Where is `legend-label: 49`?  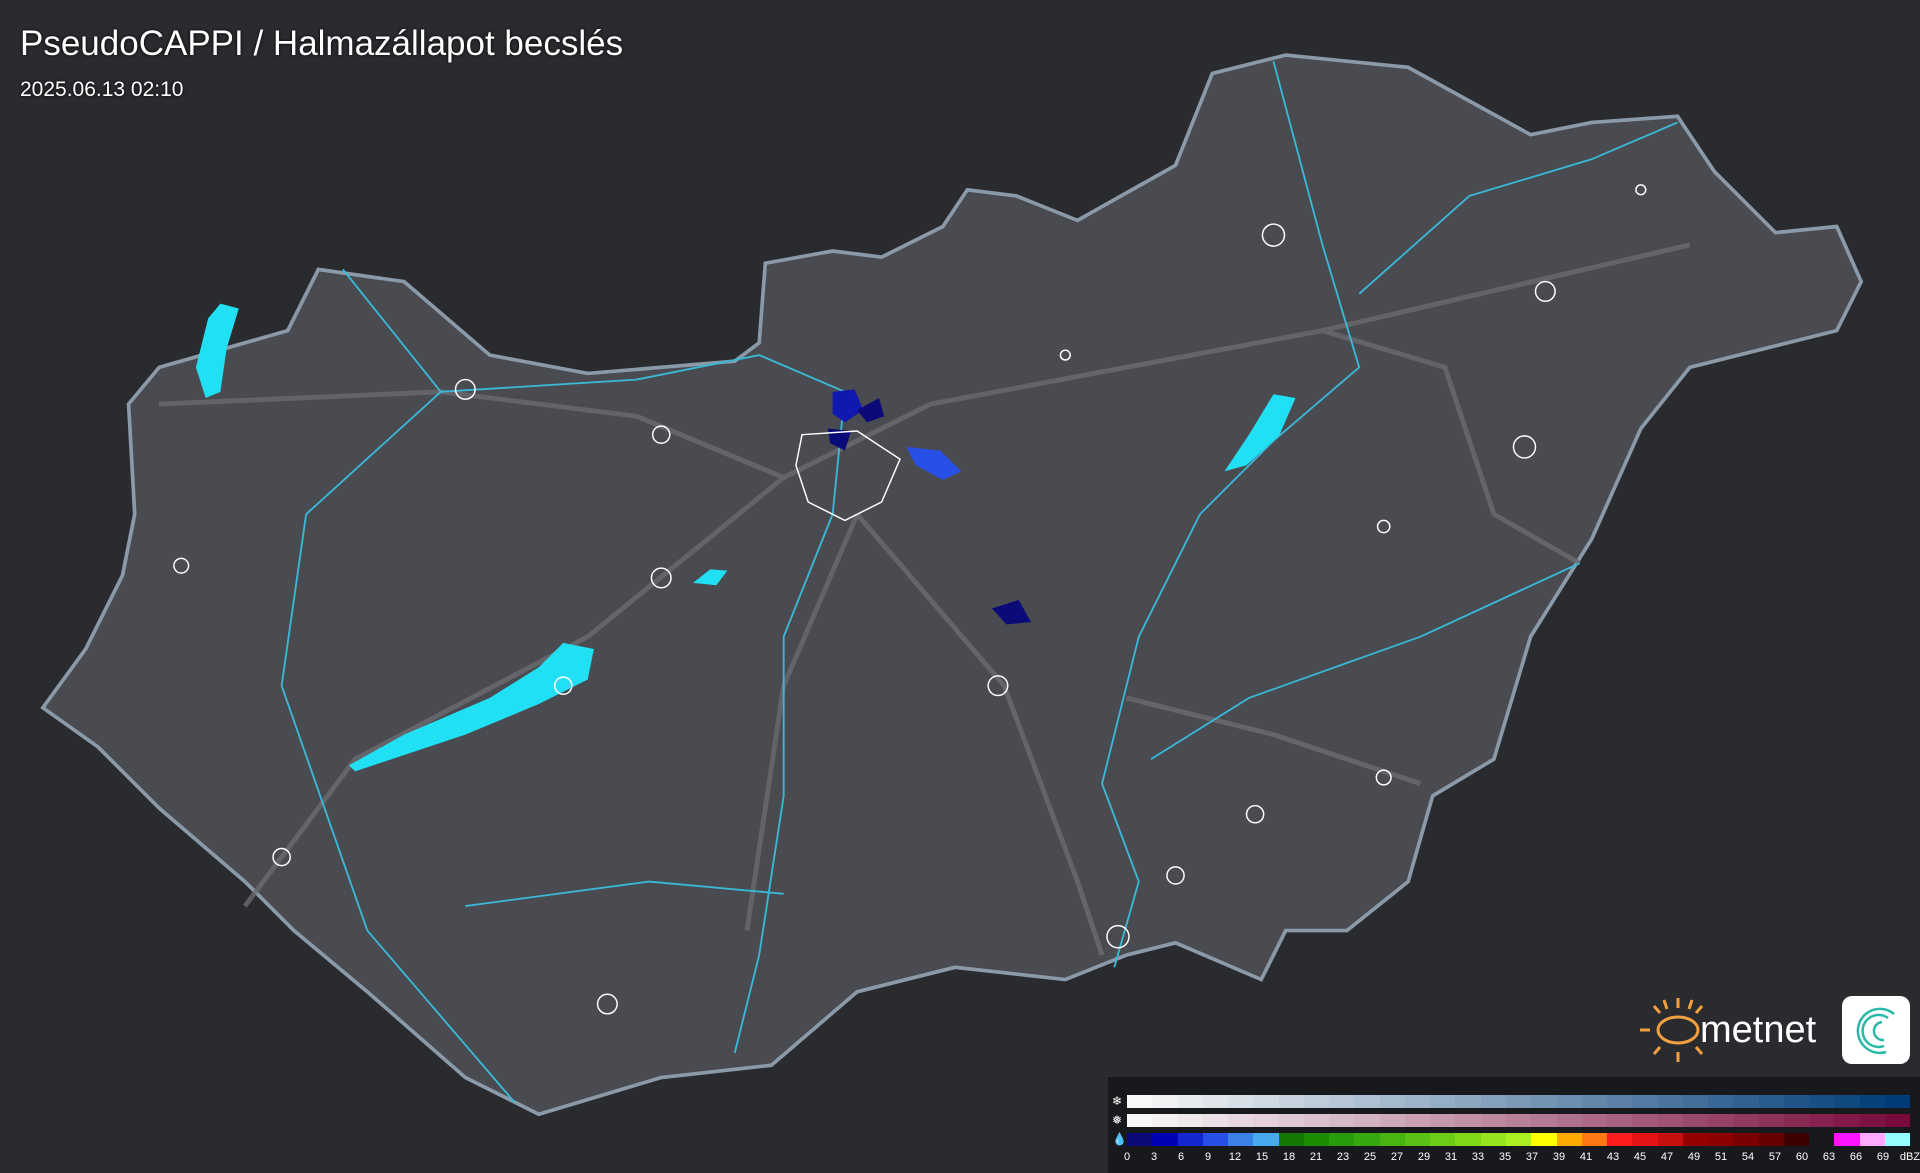
legend-label: 49 is located at coordinates (1694, 1157).